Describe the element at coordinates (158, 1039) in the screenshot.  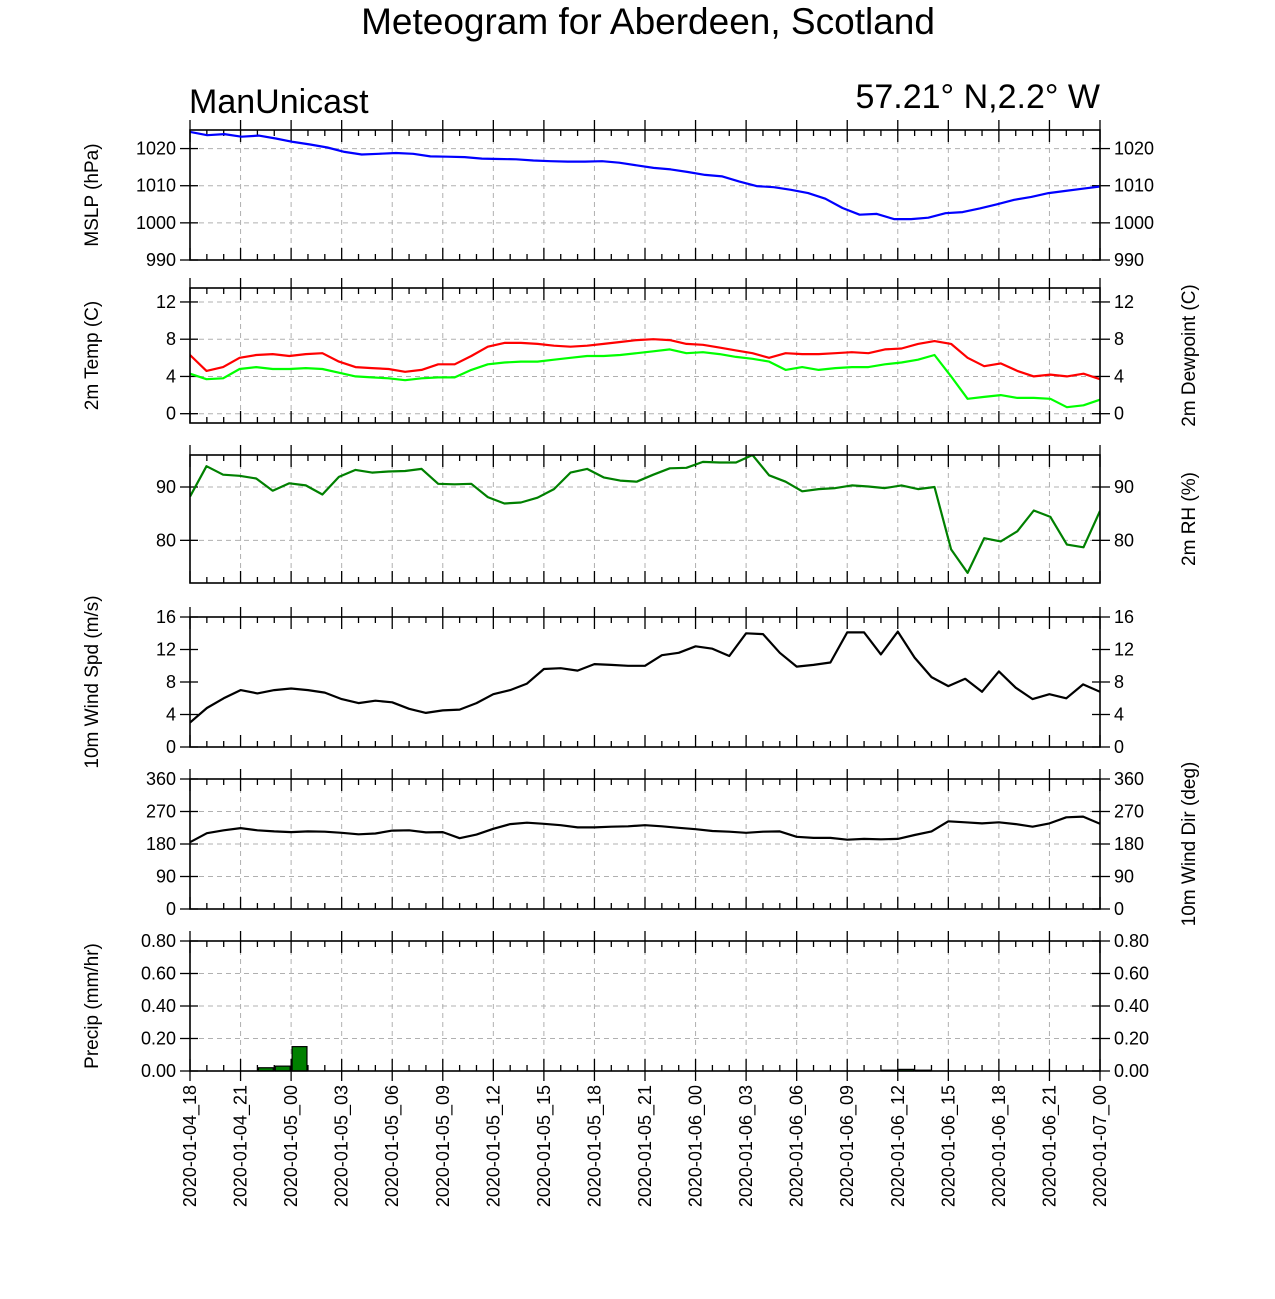
I see `y-tick-label-left: 0.20` at that location.